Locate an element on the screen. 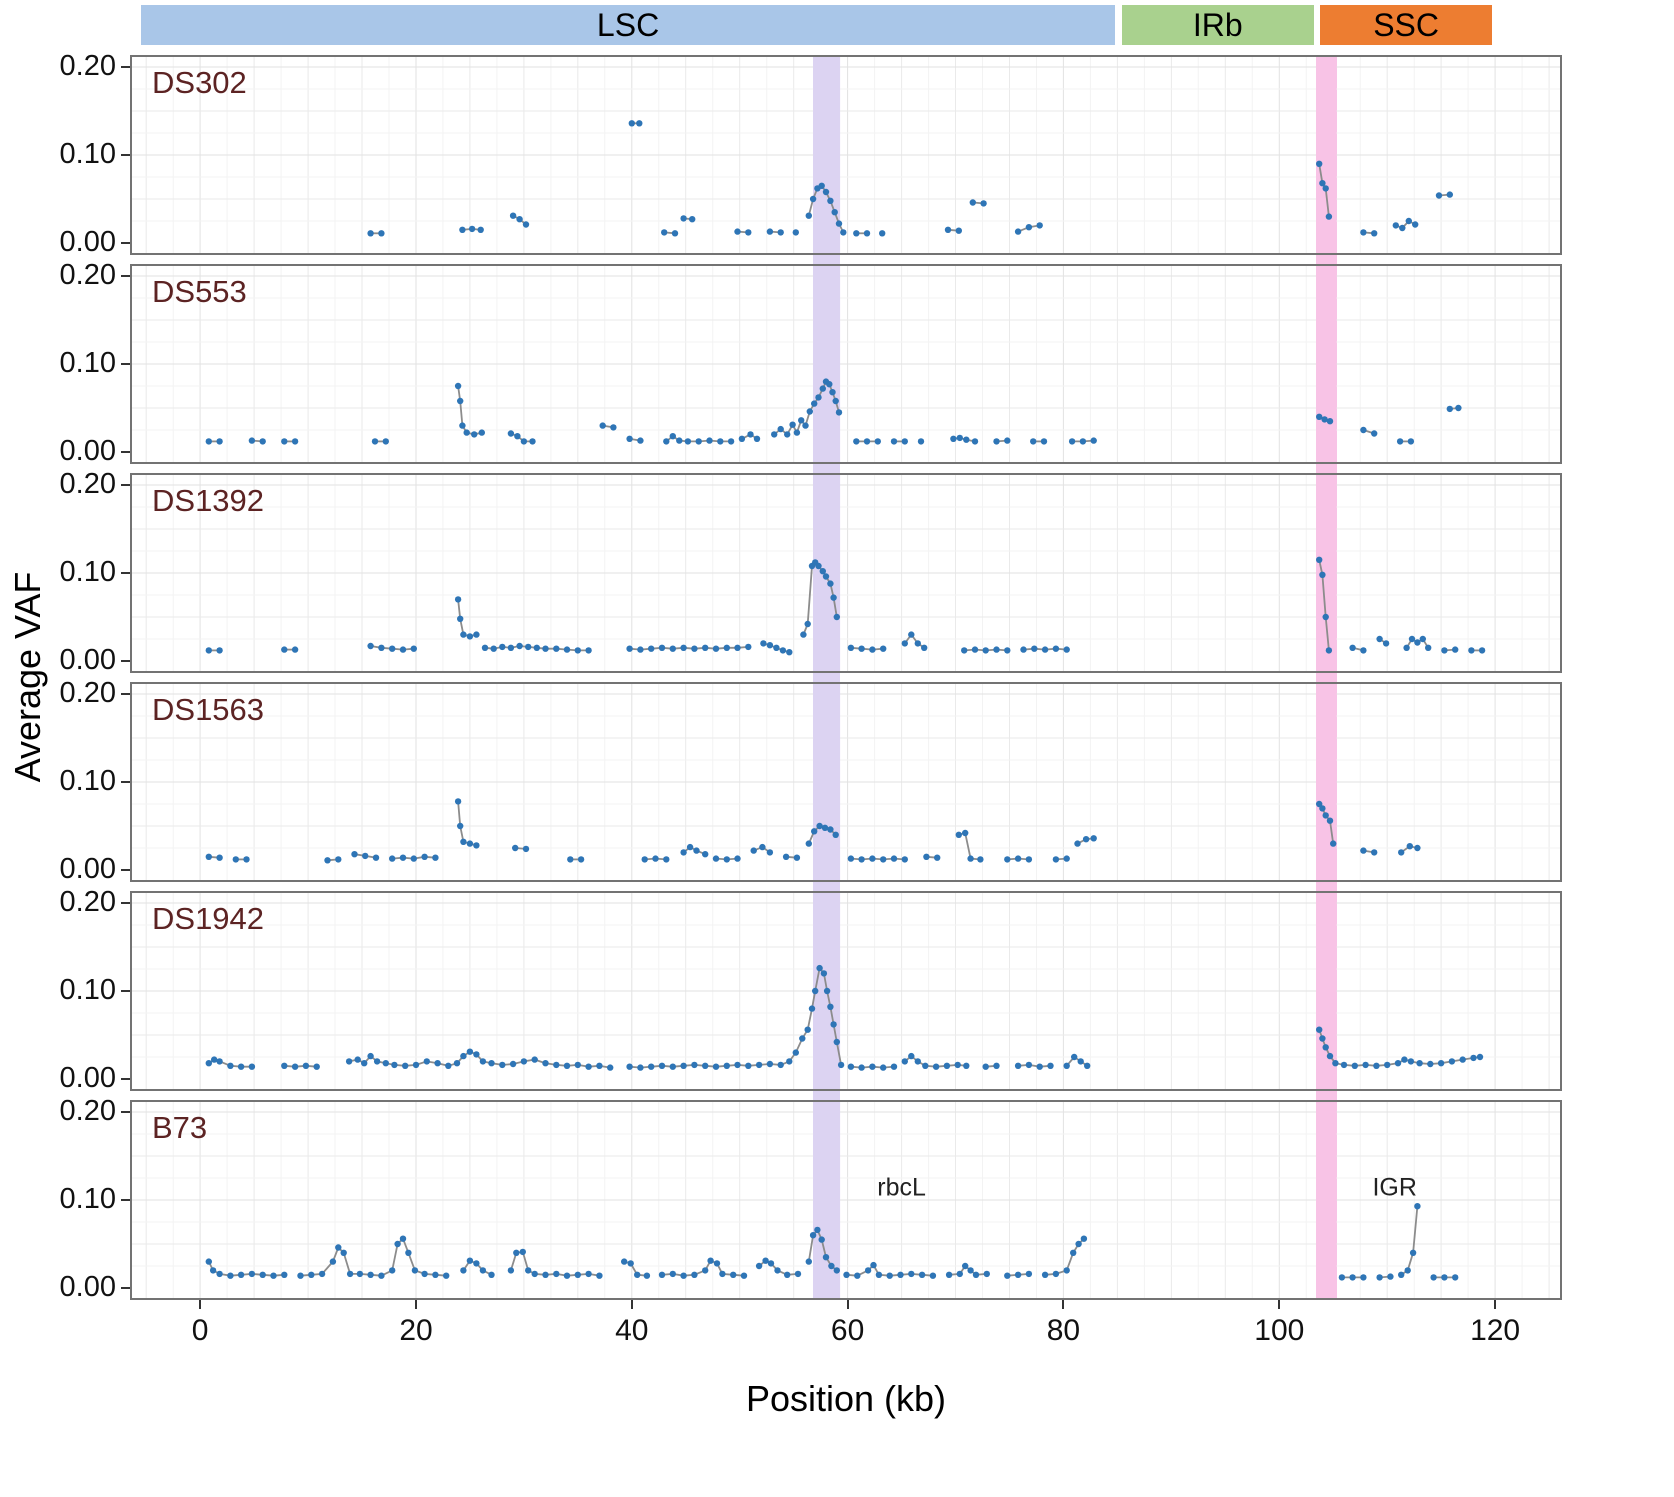  panel-DS1942: 0.00 0.10 0.20 DS1942 is located at coordinates (837, 990).